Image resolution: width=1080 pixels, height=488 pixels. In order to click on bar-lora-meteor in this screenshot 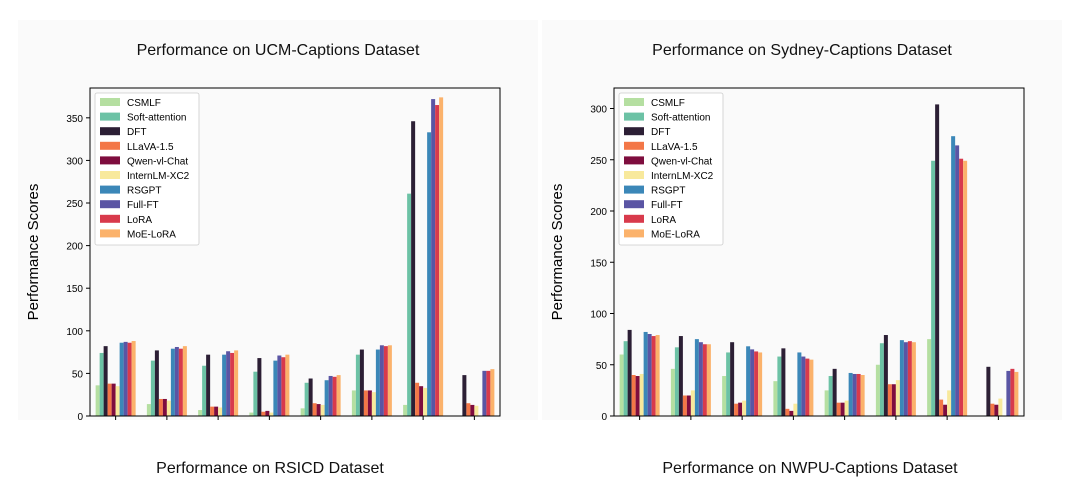, I will do `click(334, 396)`.